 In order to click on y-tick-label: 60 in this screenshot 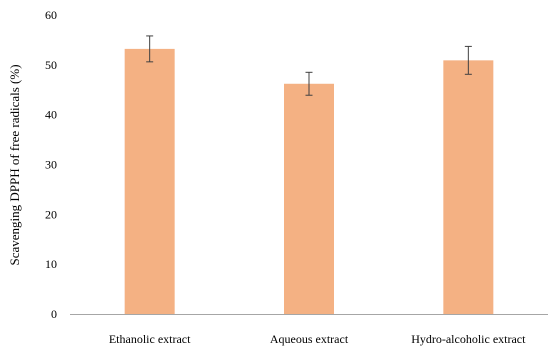, I will do `click(51, 15)`.